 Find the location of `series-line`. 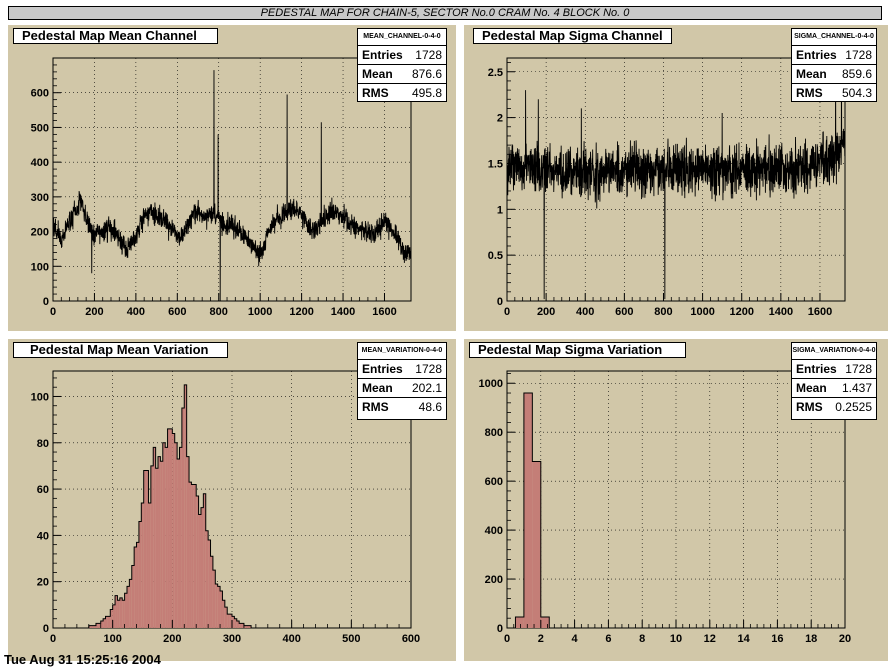

series-line is located at coordinates (676, 181).